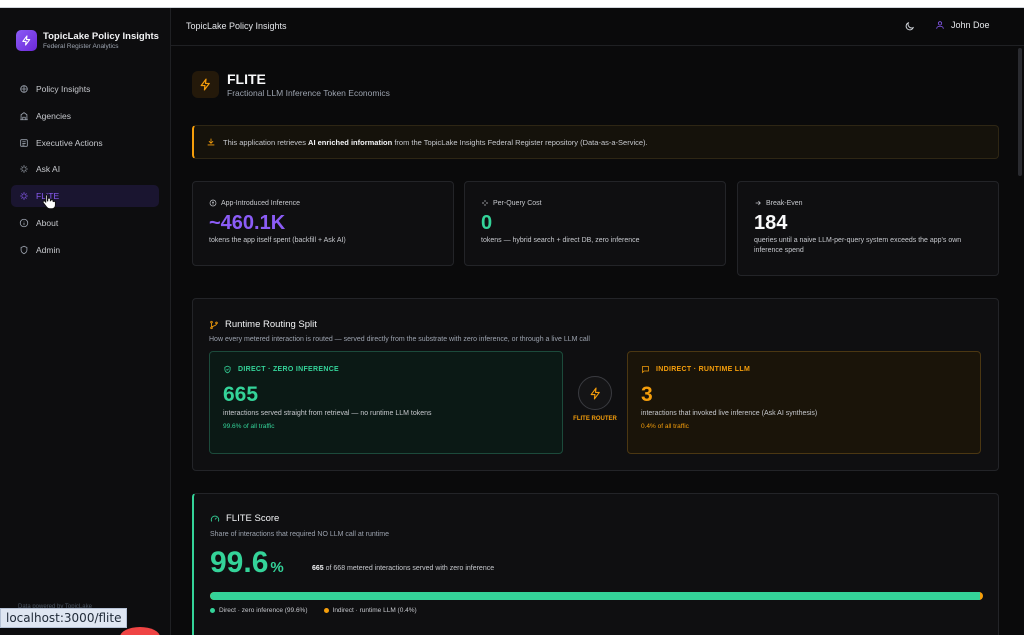 The height and width of the screenshot is (635, 1024). I want to click on sidebar-item-label: Admin, so click(48, 249).